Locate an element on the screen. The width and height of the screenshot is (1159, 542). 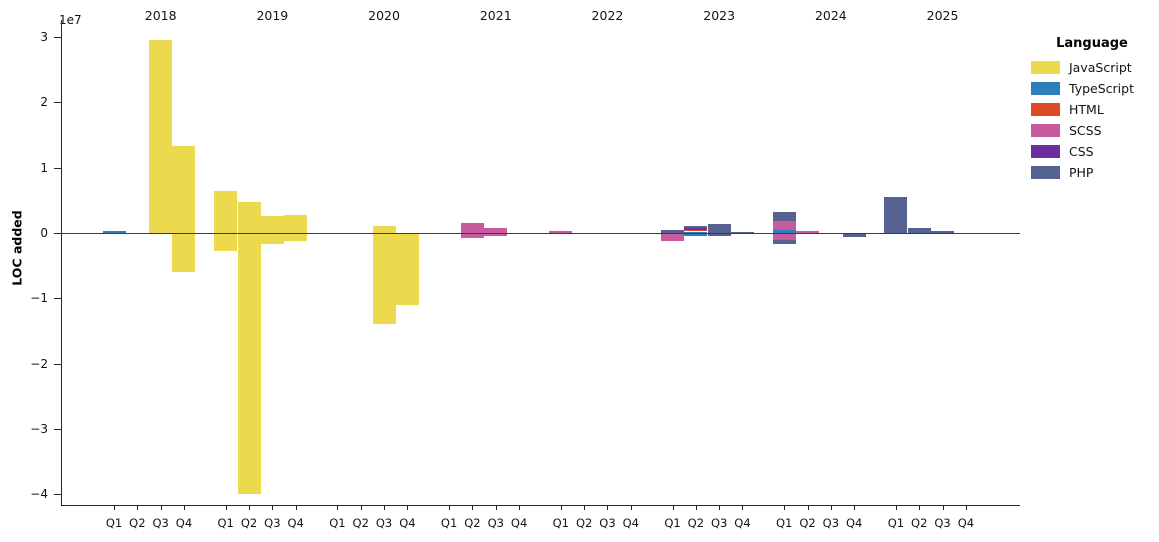
legend-swatch-scss is located at coordinates (1045, 130).